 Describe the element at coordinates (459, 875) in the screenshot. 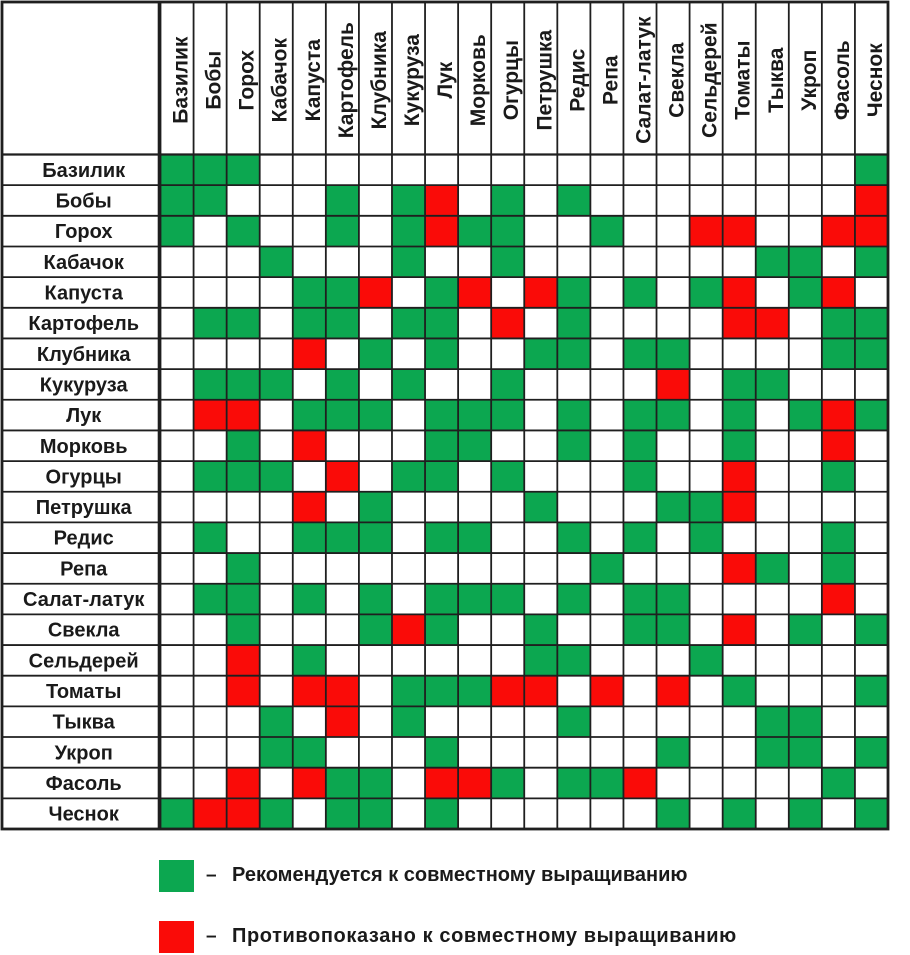

I see `svg-text:Рекомендуется к совместному вы: Рекомендуется к совместному выращиванию` at that location.